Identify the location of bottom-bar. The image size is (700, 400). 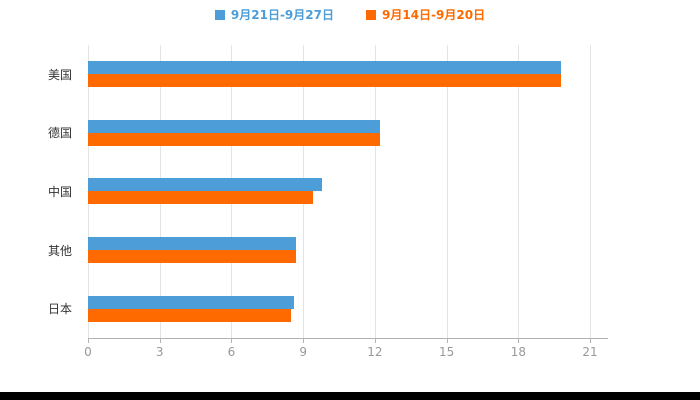
(350, 396).